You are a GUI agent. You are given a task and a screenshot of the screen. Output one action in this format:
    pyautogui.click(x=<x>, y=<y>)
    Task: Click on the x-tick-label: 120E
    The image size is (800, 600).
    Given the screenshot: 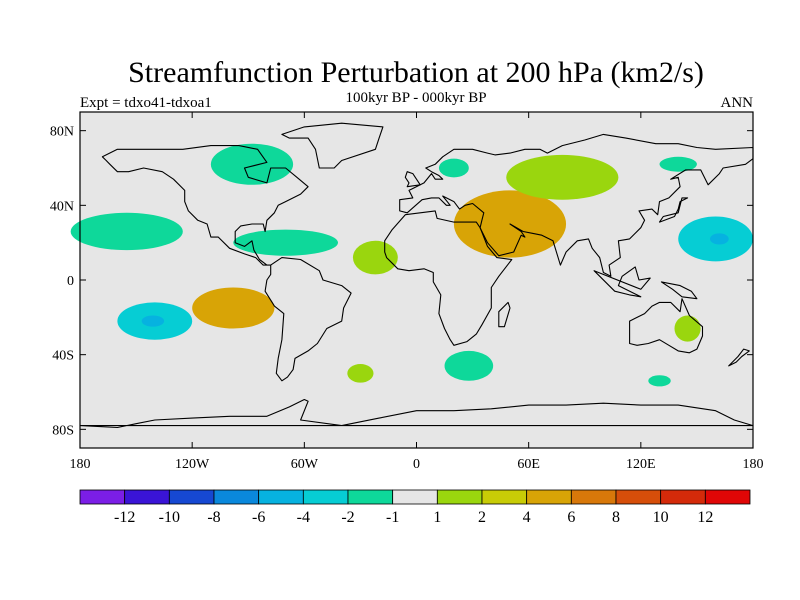 What is the action you would take?
    pyautogui.click(x=641, y=464)
    